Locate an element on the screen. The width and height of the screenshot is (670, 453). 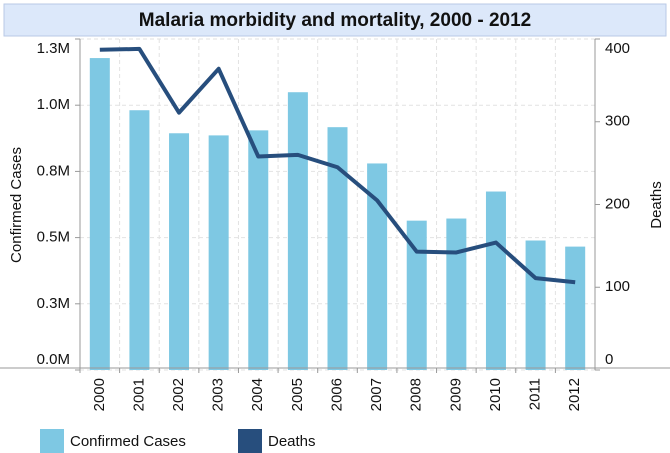
y-tick-label: 0.3M is located at coordinates (53, 303).